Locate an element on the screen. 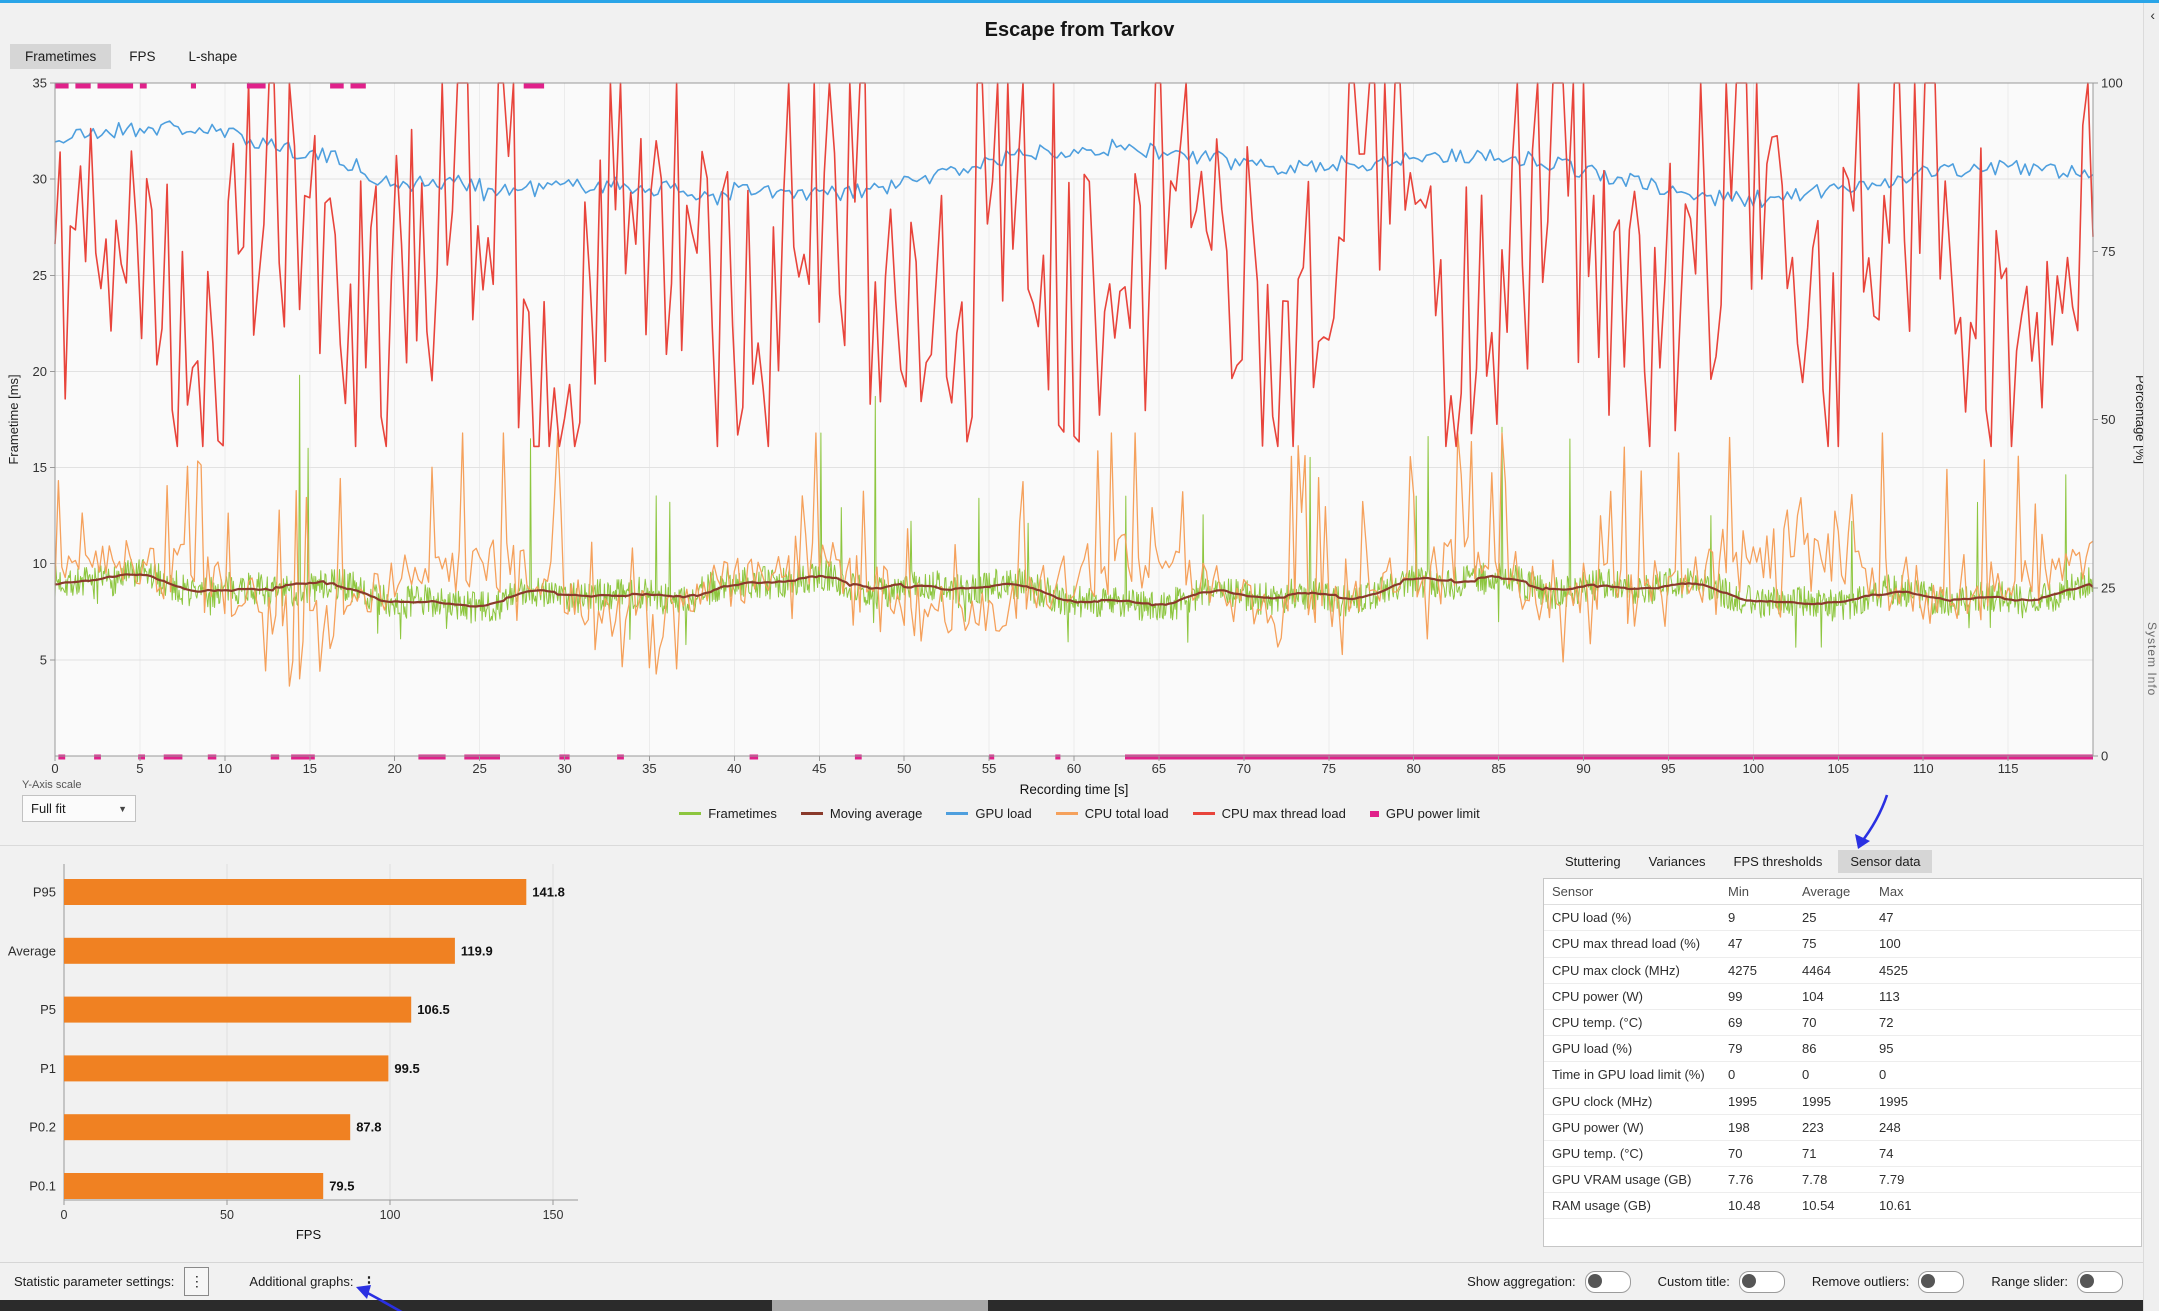  sensor-row-cpu-max-thread-load: CPU max thread load (%) 47 75 100 is located at coordinates (1842, 944).